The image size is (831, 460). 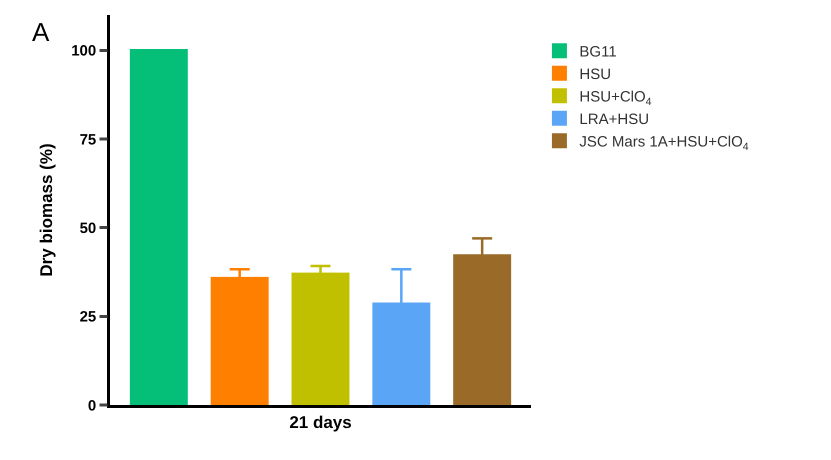 What do you see at coordinates (46, 210) in the screenshot?
I see `y-axis-title: Dry biomass (%)` at bounding box center [46, 210].